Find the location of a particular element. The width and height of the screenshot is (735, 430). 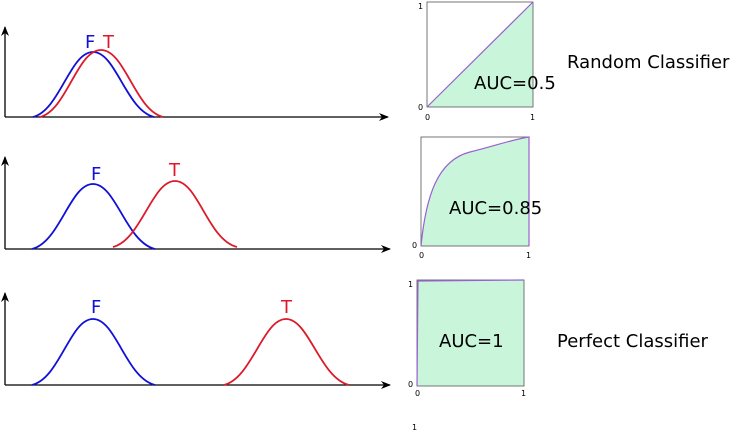

roc-plot-row1: 1 0 0 1 AUC=0.5 is located at coordinates (487, 61).